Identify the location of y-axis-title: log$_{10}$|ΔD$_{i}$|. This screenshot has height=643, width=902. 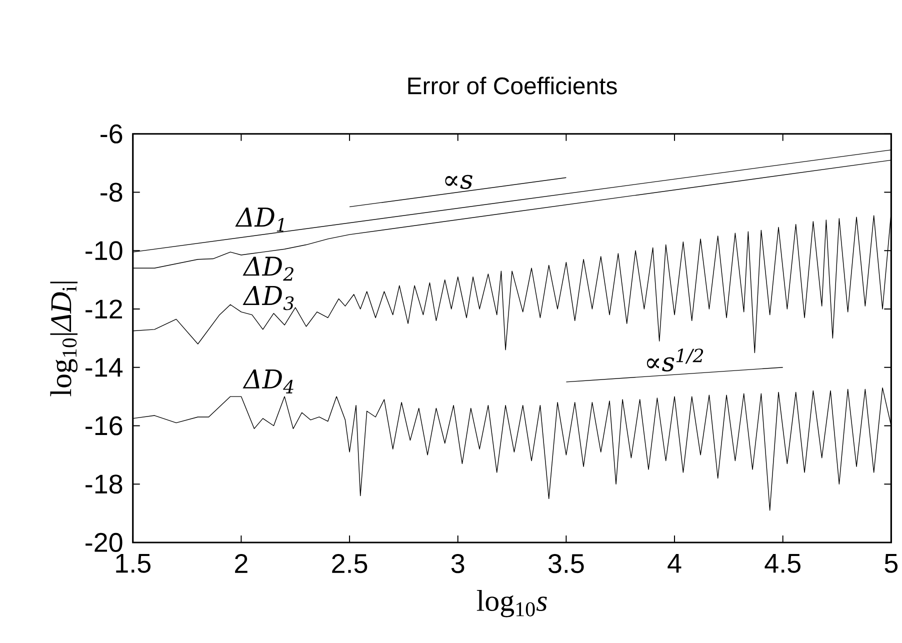
(64, 339).